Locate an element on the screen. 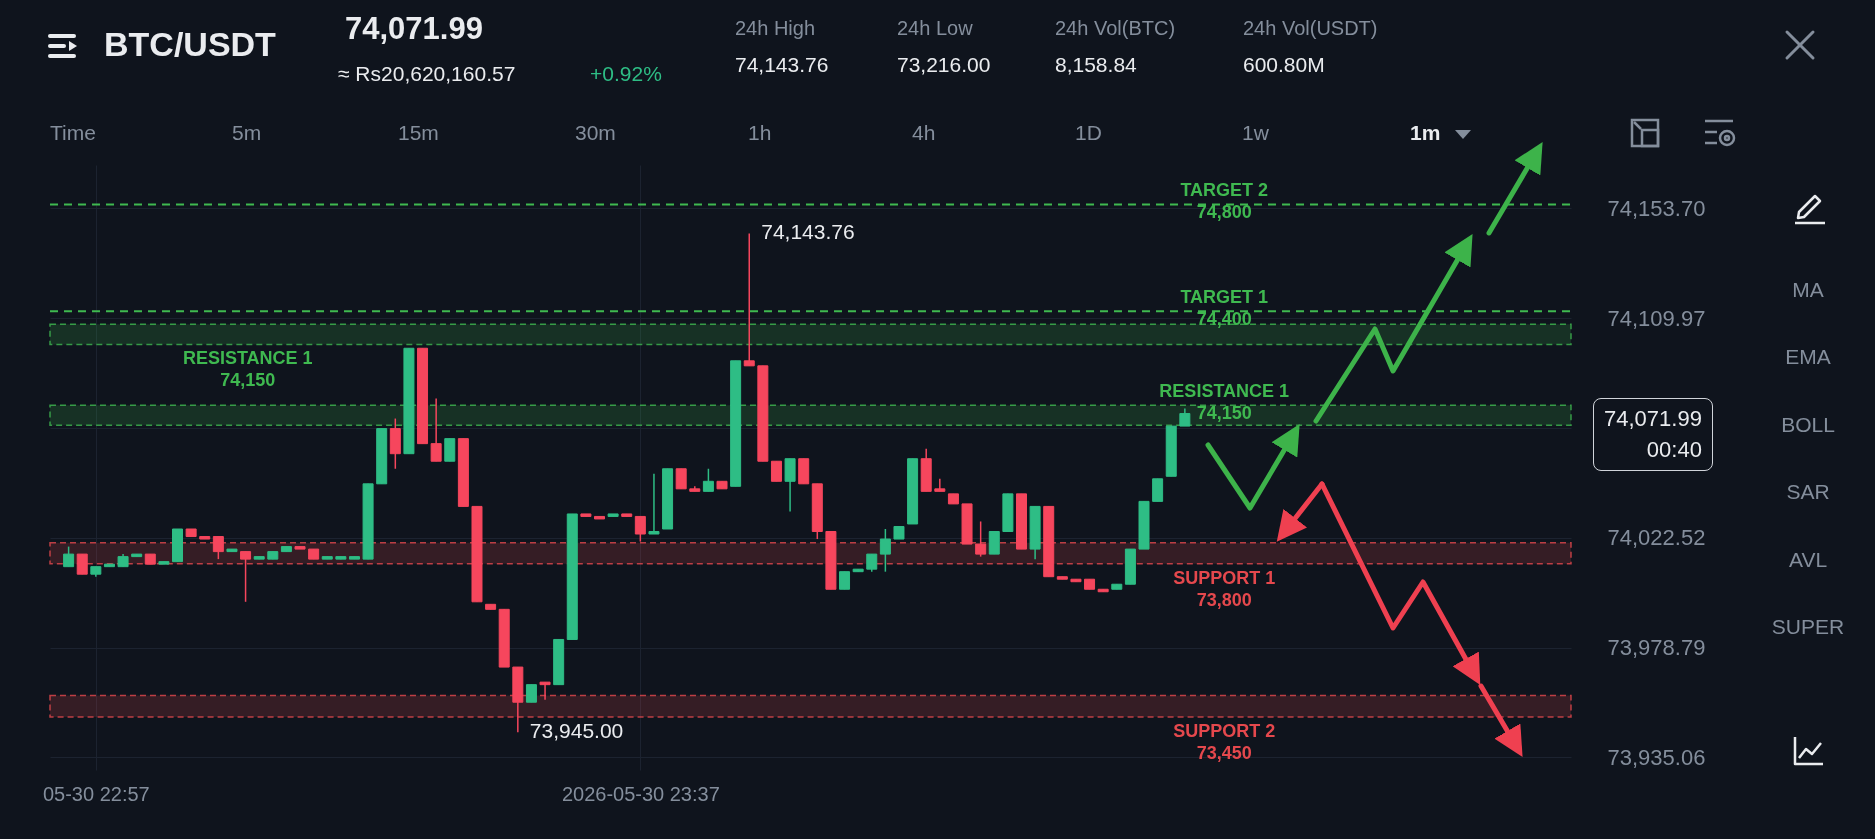 The height and width of the screenshot is (839, 1875). band-label: SUPPORT 2 73,450 is located at coordinates (1224, 742).